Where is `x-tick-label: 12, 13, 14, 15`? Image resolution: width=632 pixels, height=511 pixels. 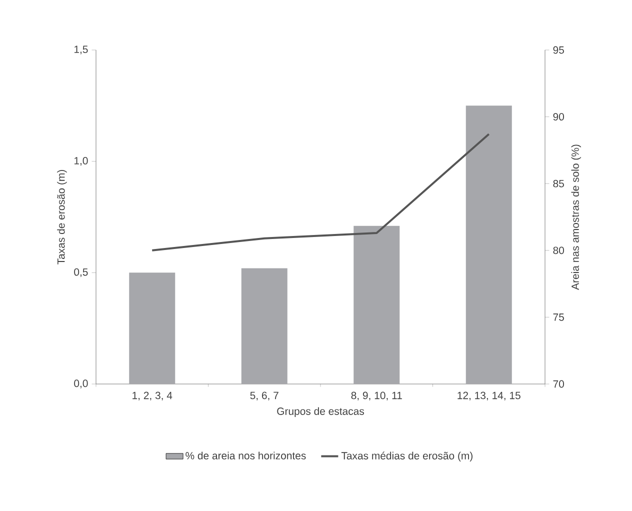
x-tick-label: 12, 13, 14, 15 is located at coordinates (489, 396).